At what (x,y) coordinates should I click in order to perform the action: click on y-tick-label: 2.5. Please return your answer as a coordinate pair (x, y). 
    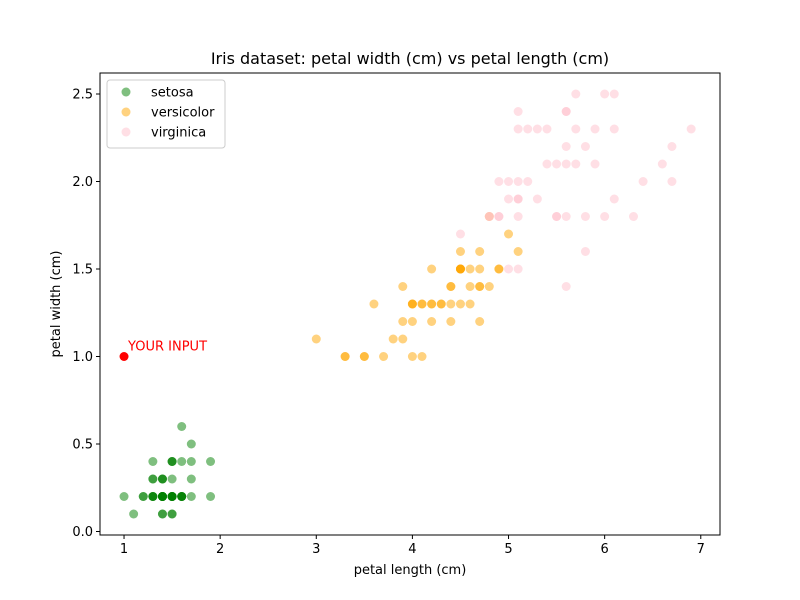
    Looking at the image, I should click on (82, 95).